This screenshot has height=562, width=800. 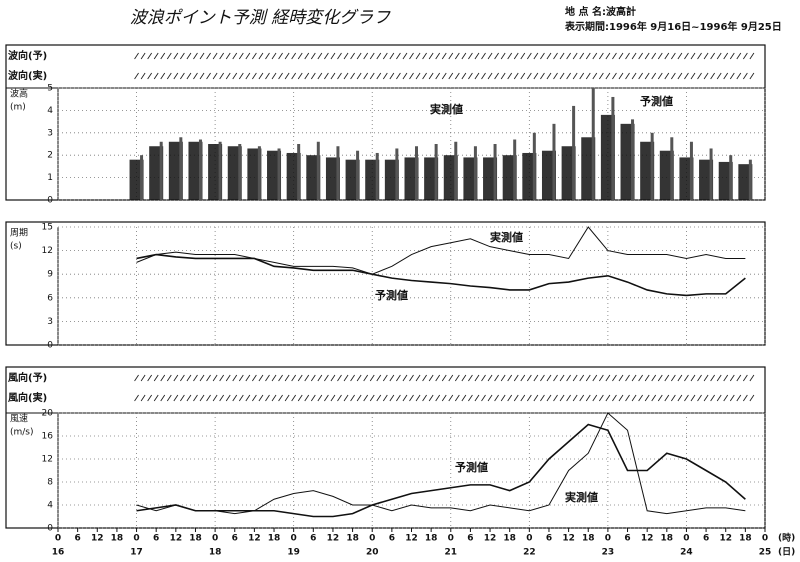 What do you see at coordinates (765, 539) in the screenshot?
I see `x-tick-label: 0` at bounding box center [765, 539].